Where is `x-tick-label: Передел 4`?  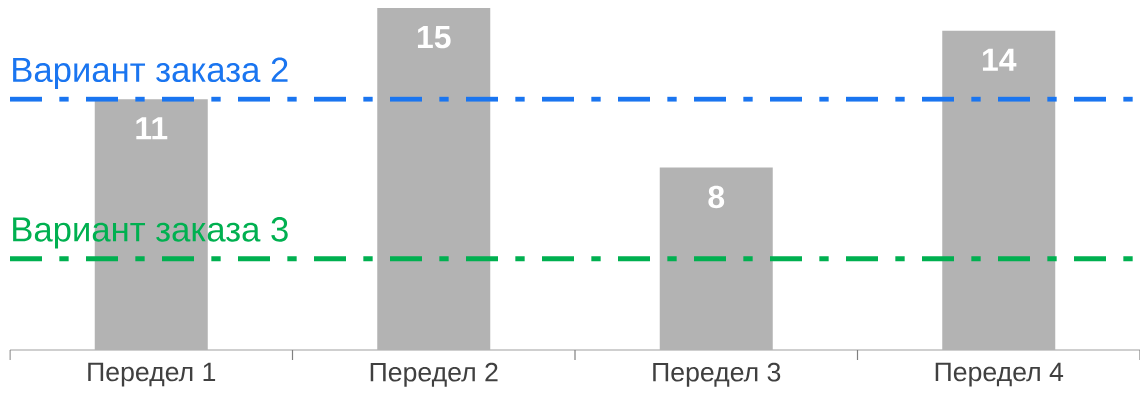
x-tick-label: Передел 4 is located at coordinates (999, 374).